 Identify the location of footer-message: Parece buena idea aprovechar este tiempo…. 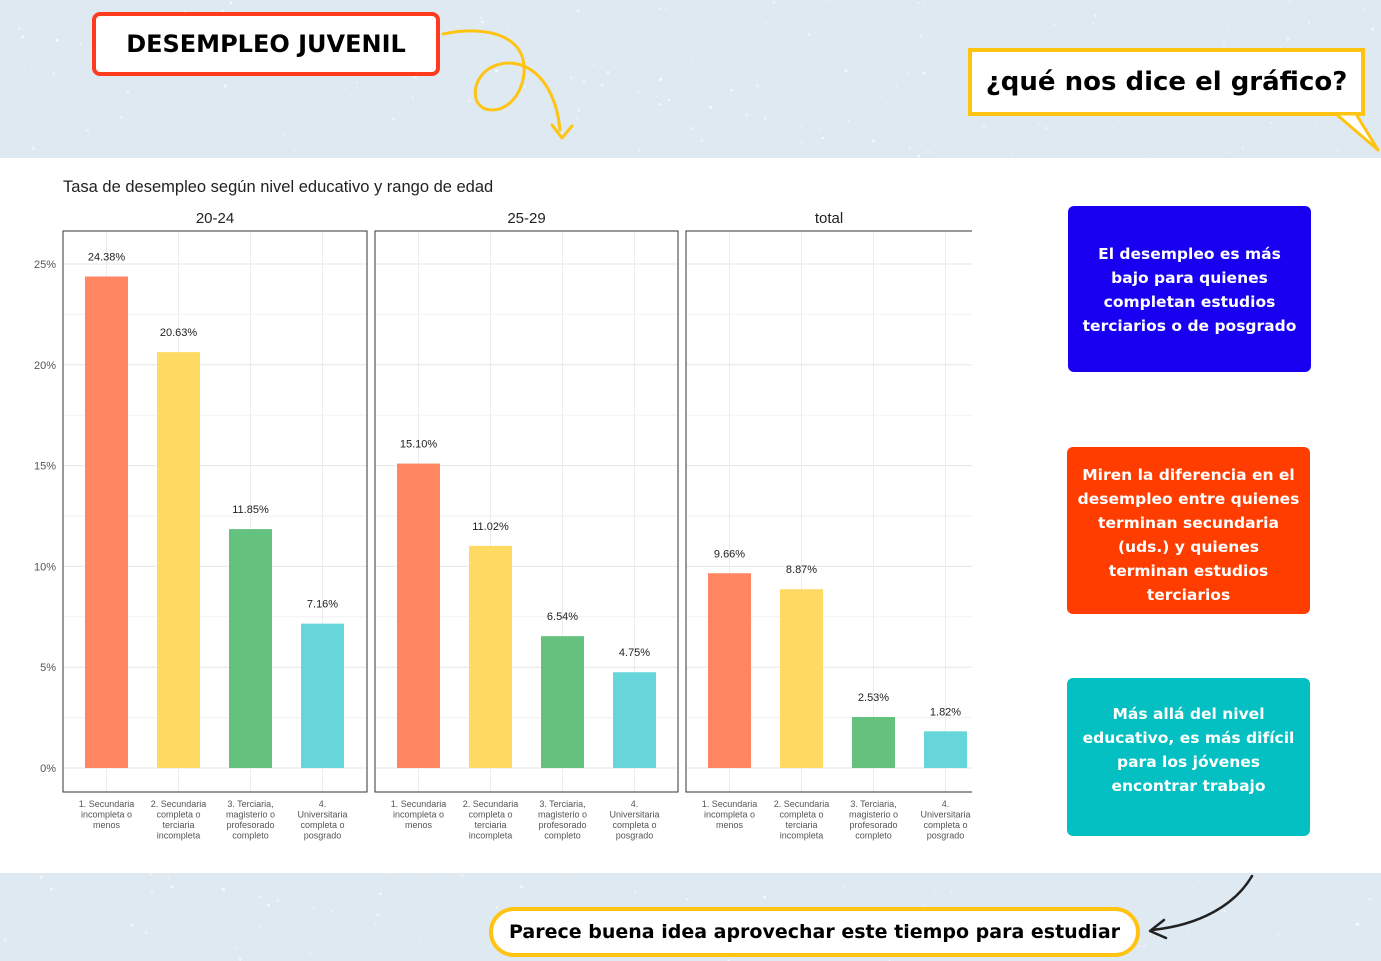
(814, 932).